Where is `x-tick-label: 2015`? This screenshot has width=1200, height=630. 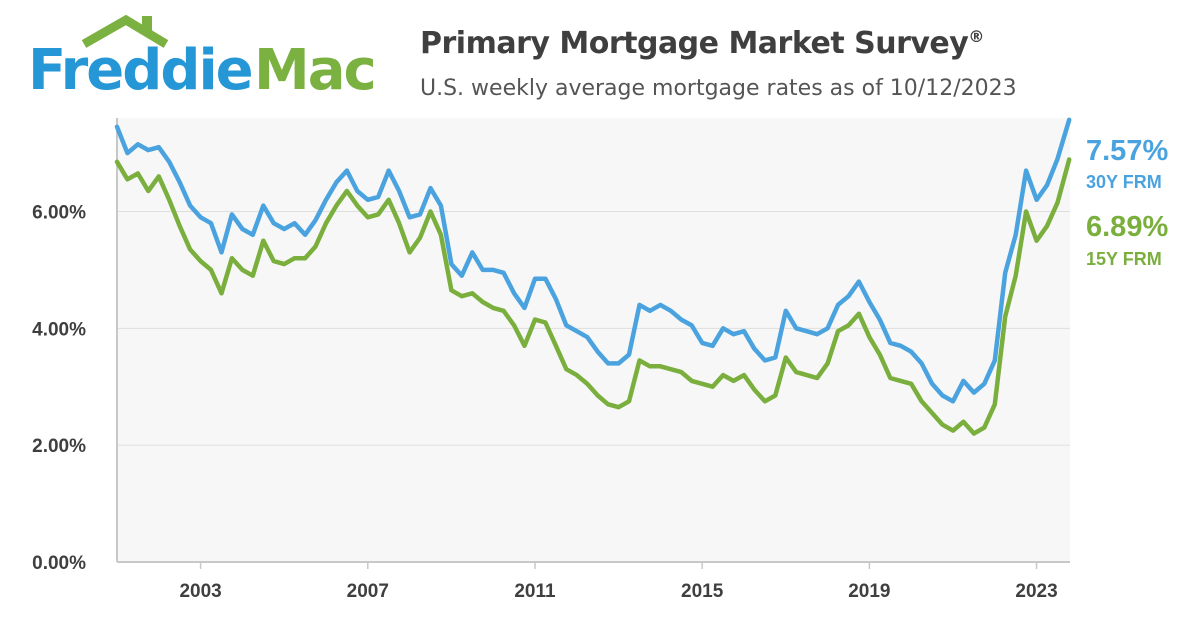 x-tick-label: 2015 is located at coordinates (702, 591).